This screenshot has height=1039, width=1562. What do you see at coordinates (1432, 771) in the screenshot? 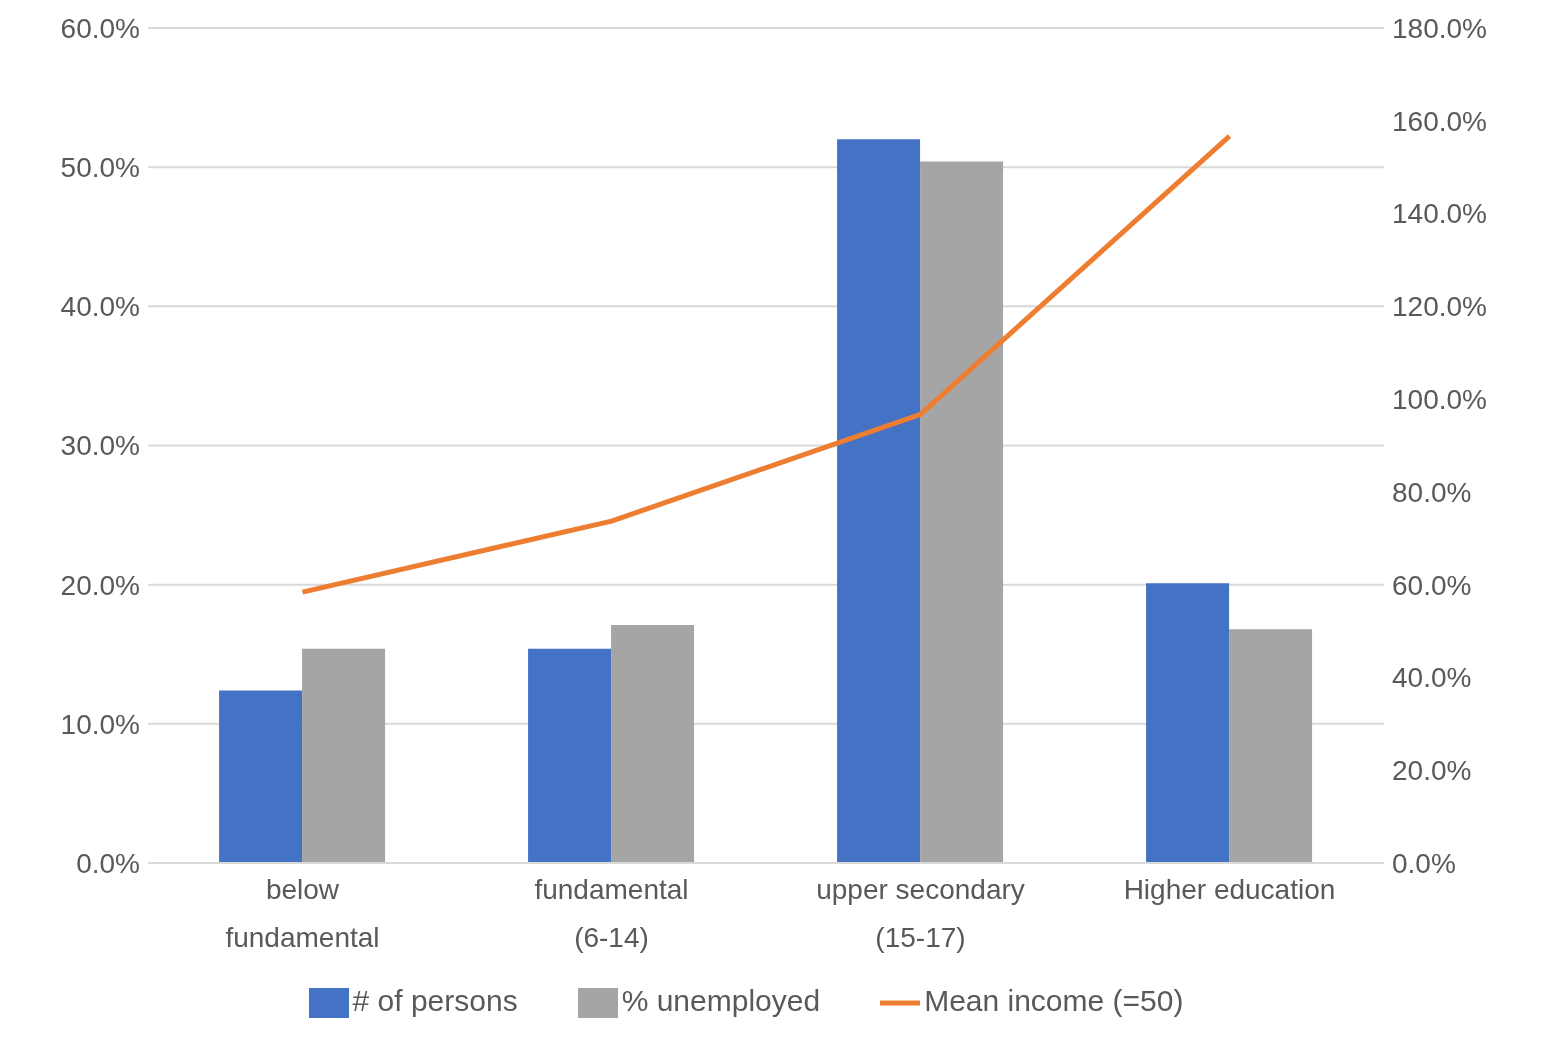
I see `y2-tick-label: 20.0%` at bounding box center [1432, 771].